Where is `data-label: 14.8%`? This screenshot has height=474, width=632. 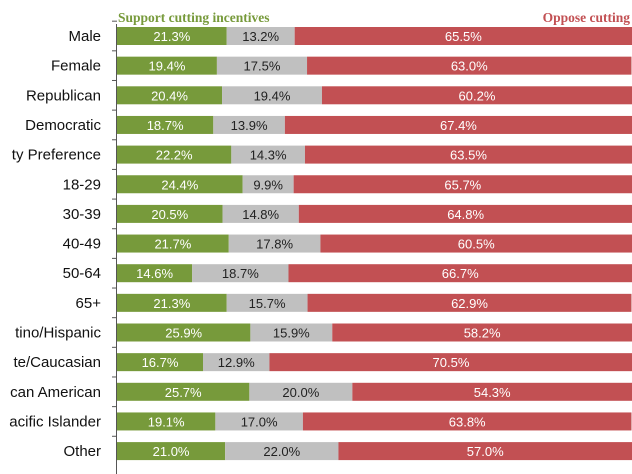 data-label: 14.8% is located at coordinates (260, 214).